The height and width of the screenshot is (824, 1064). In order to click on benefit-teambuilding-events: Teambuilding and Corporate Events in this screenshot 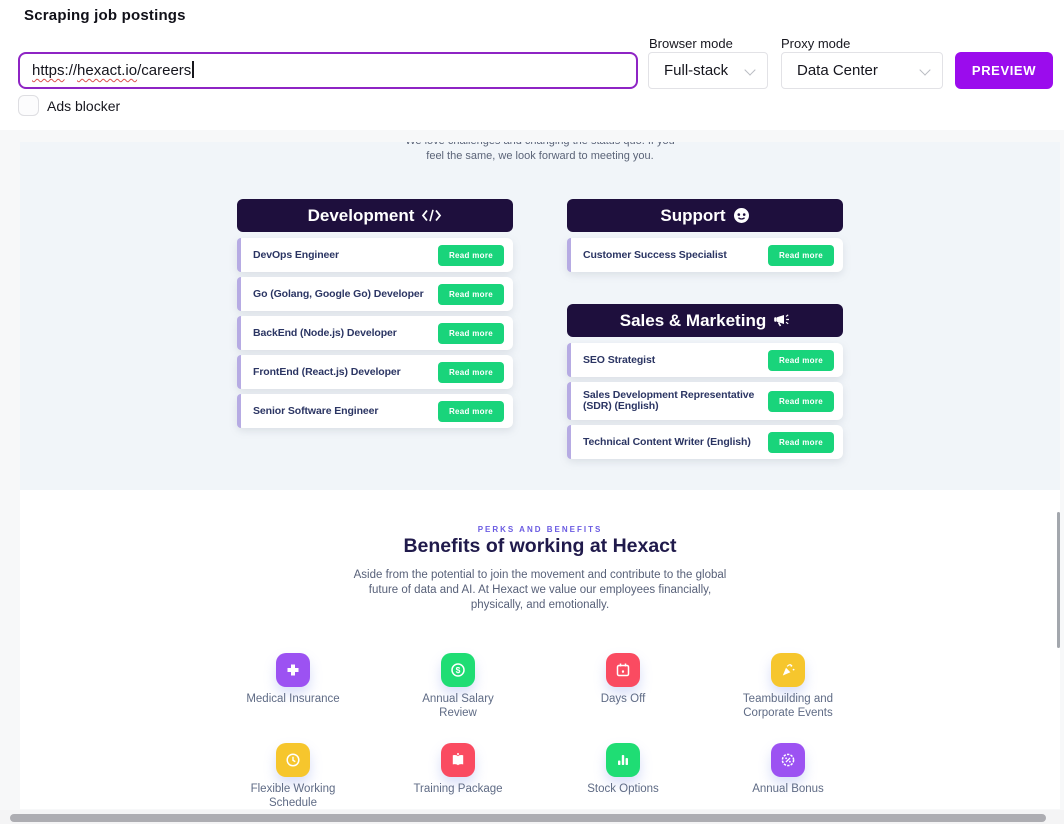, I will do `click(788, 686)`.